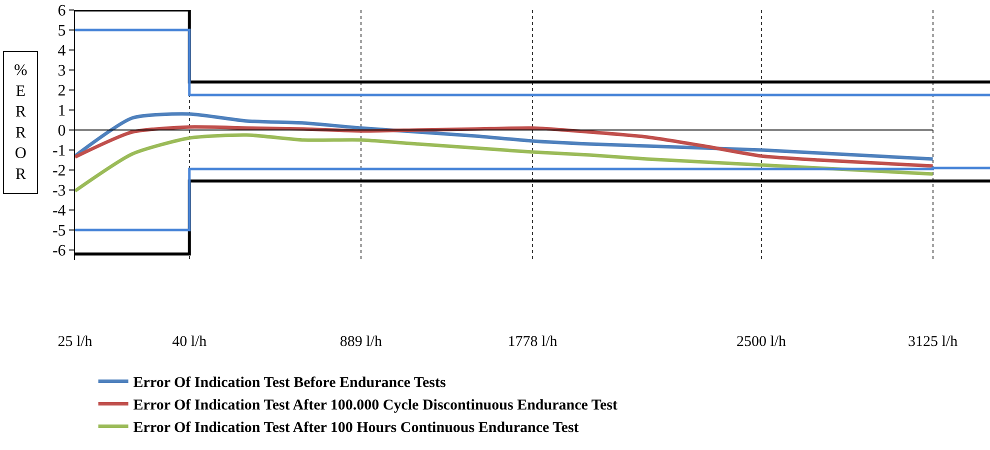  I want to click on y-tick-label: -5, so click(59, 231).